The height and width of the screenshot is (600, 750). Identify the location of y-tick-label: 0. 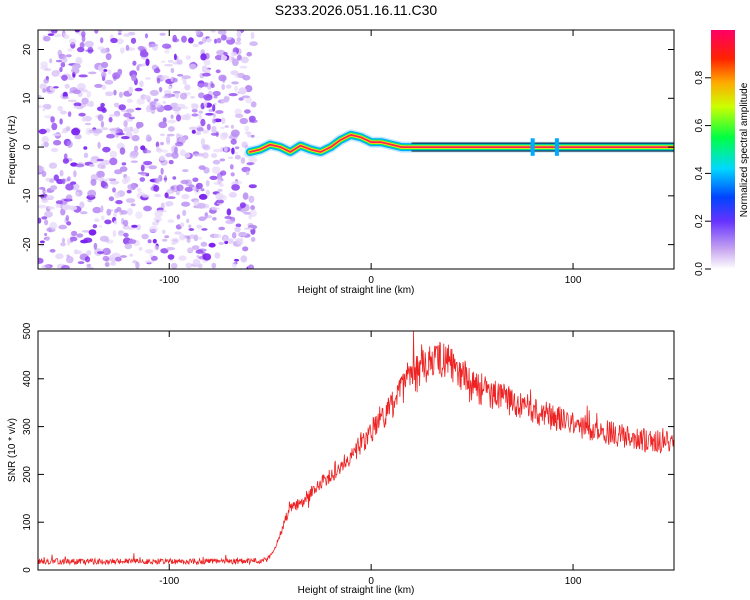
(27, 147).